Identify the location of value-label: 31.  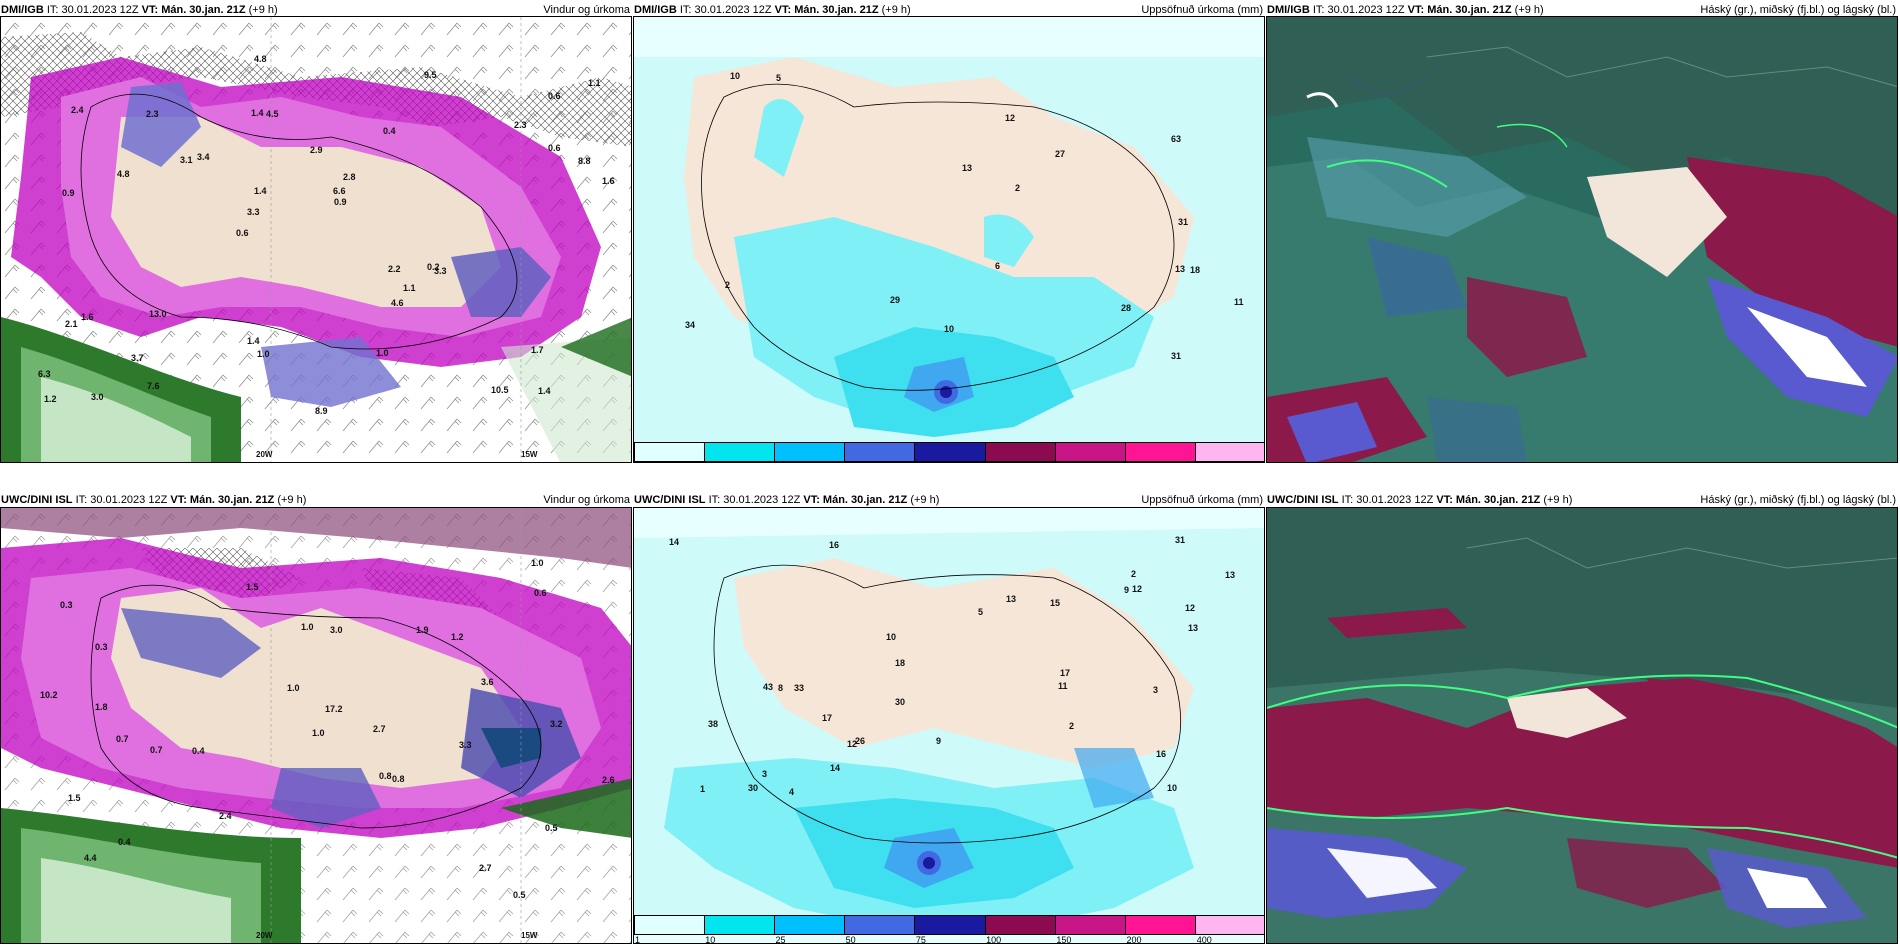
(1180, 540).